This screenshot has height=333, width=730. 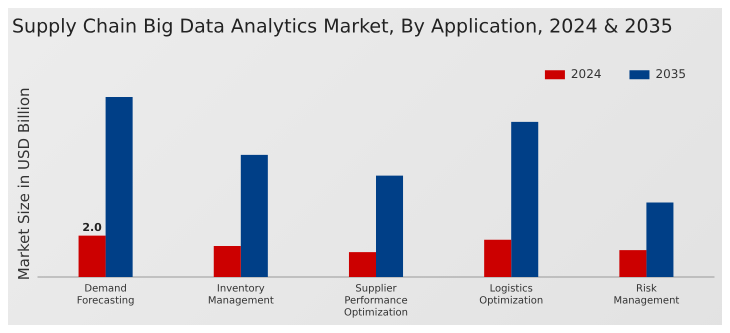 I want to click on x-tick-label: Supplier Performance Optimization, so click(x=376, y=301).